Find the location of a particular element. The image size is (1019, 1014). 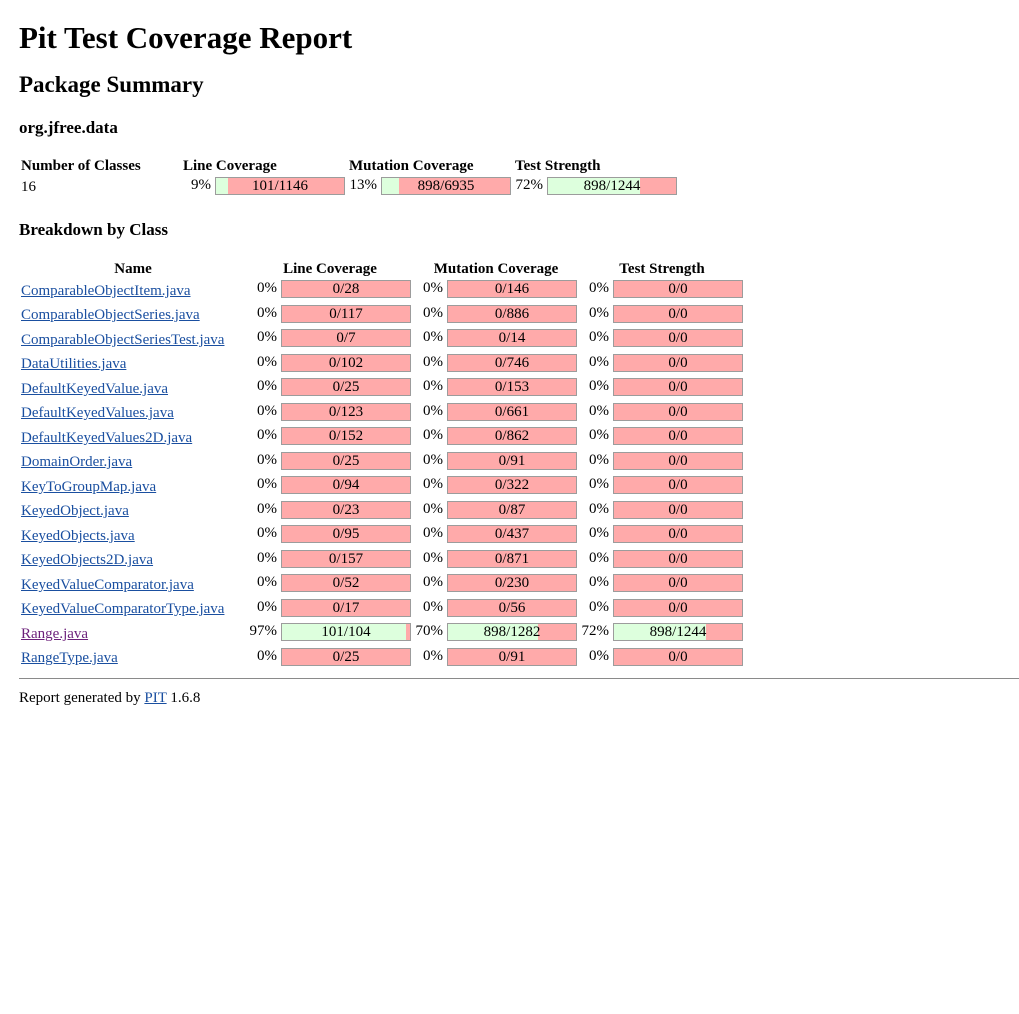

class-link: RangeType.java is located at coordinates (69, 658).